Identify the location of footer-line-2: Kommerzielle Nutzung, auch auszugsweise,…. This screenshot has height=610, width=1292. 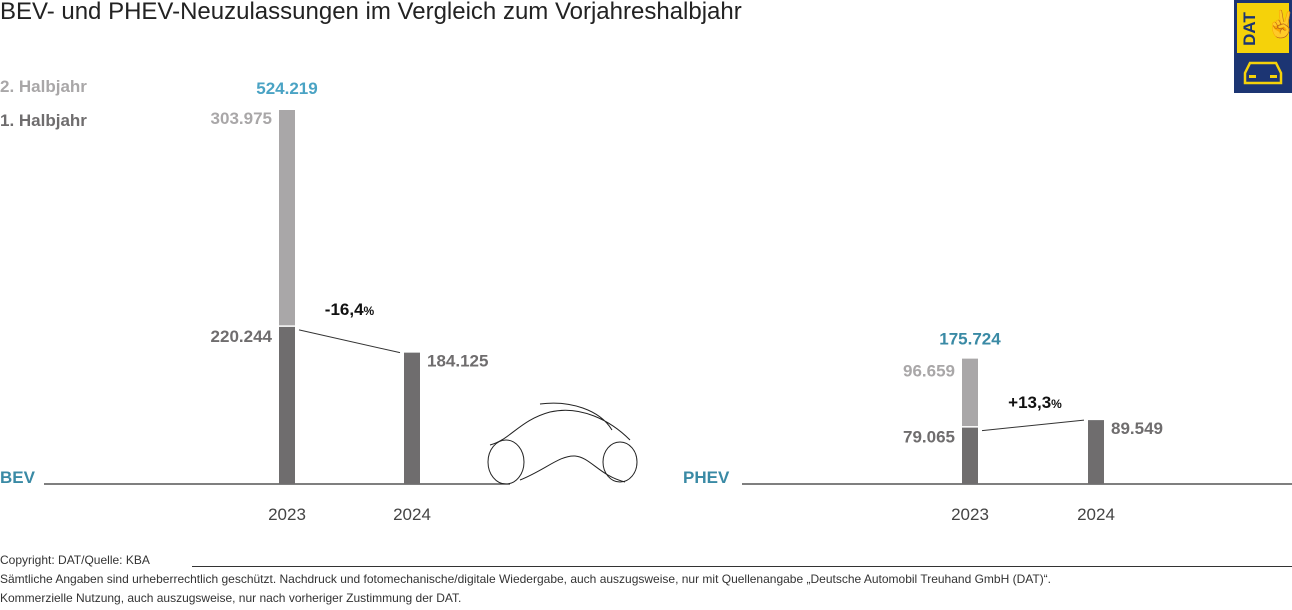
(231, 598).